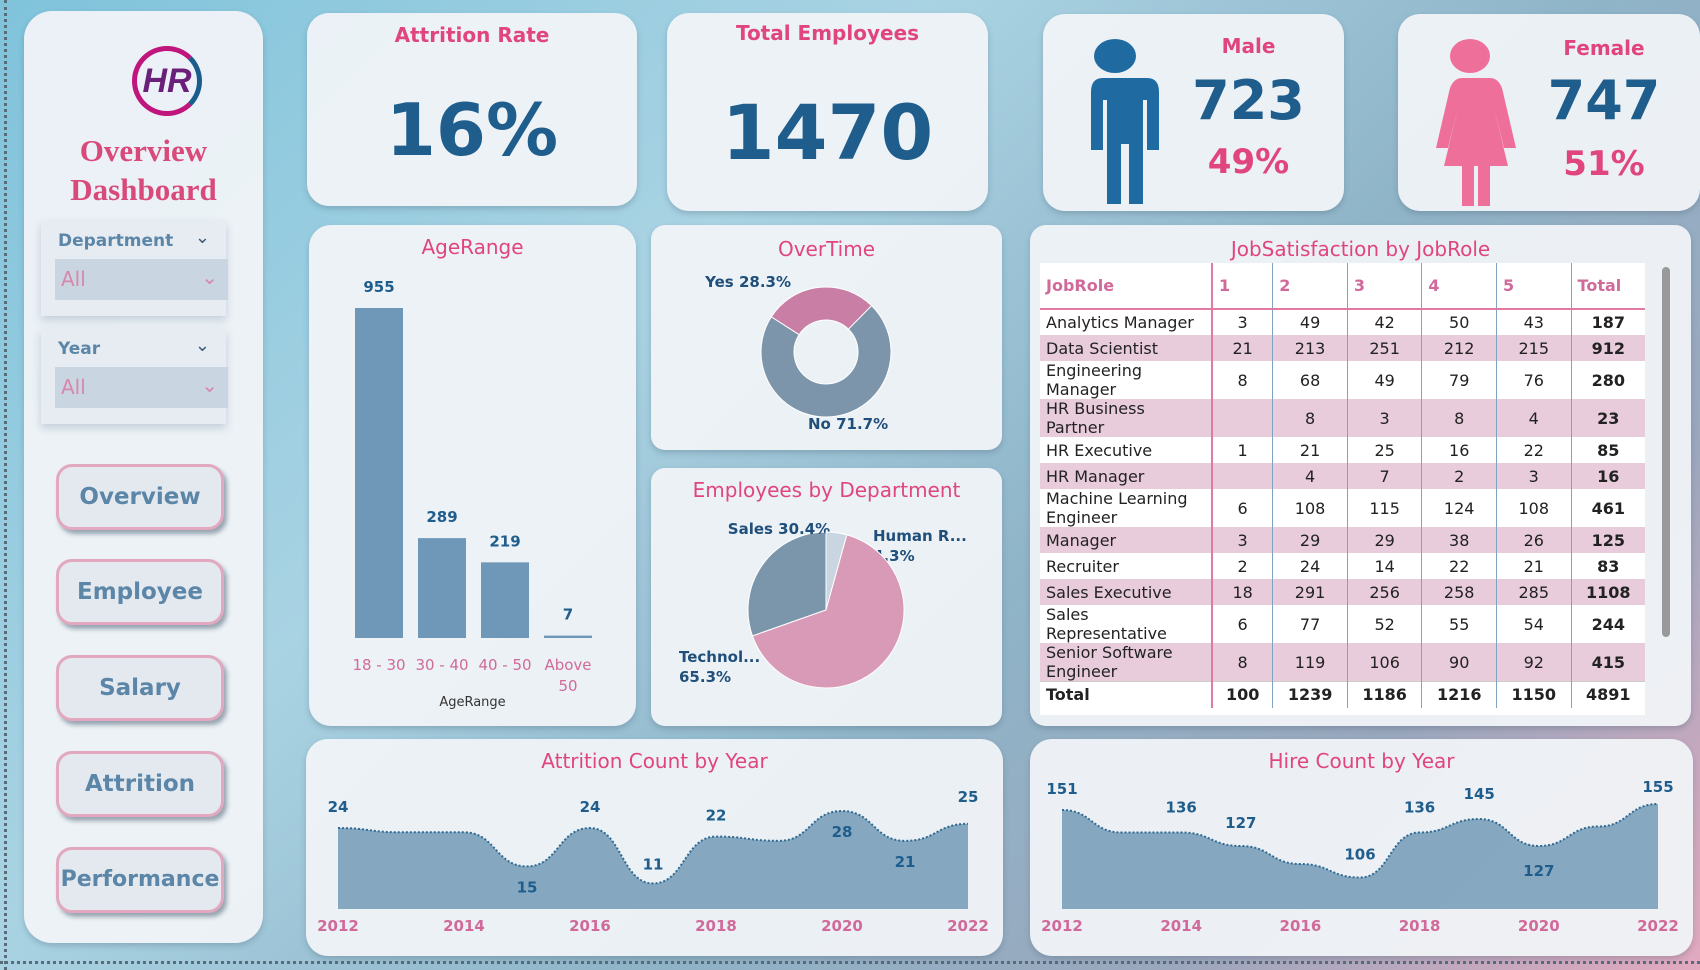 The width and height of the screenshot is (1700, 970). What do you see at coordinates (567, 665) in the screenshot?
I see `tick-label: Above` at bounding box center [567, 665].